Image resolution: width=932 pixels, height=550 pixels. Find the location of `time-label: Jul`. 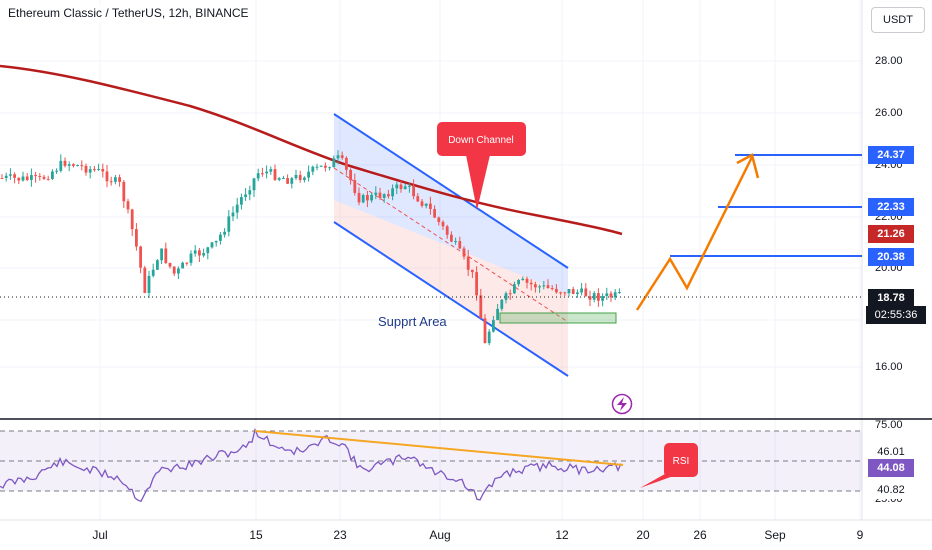

time-label: Jul is located at coordinates (100, 535).